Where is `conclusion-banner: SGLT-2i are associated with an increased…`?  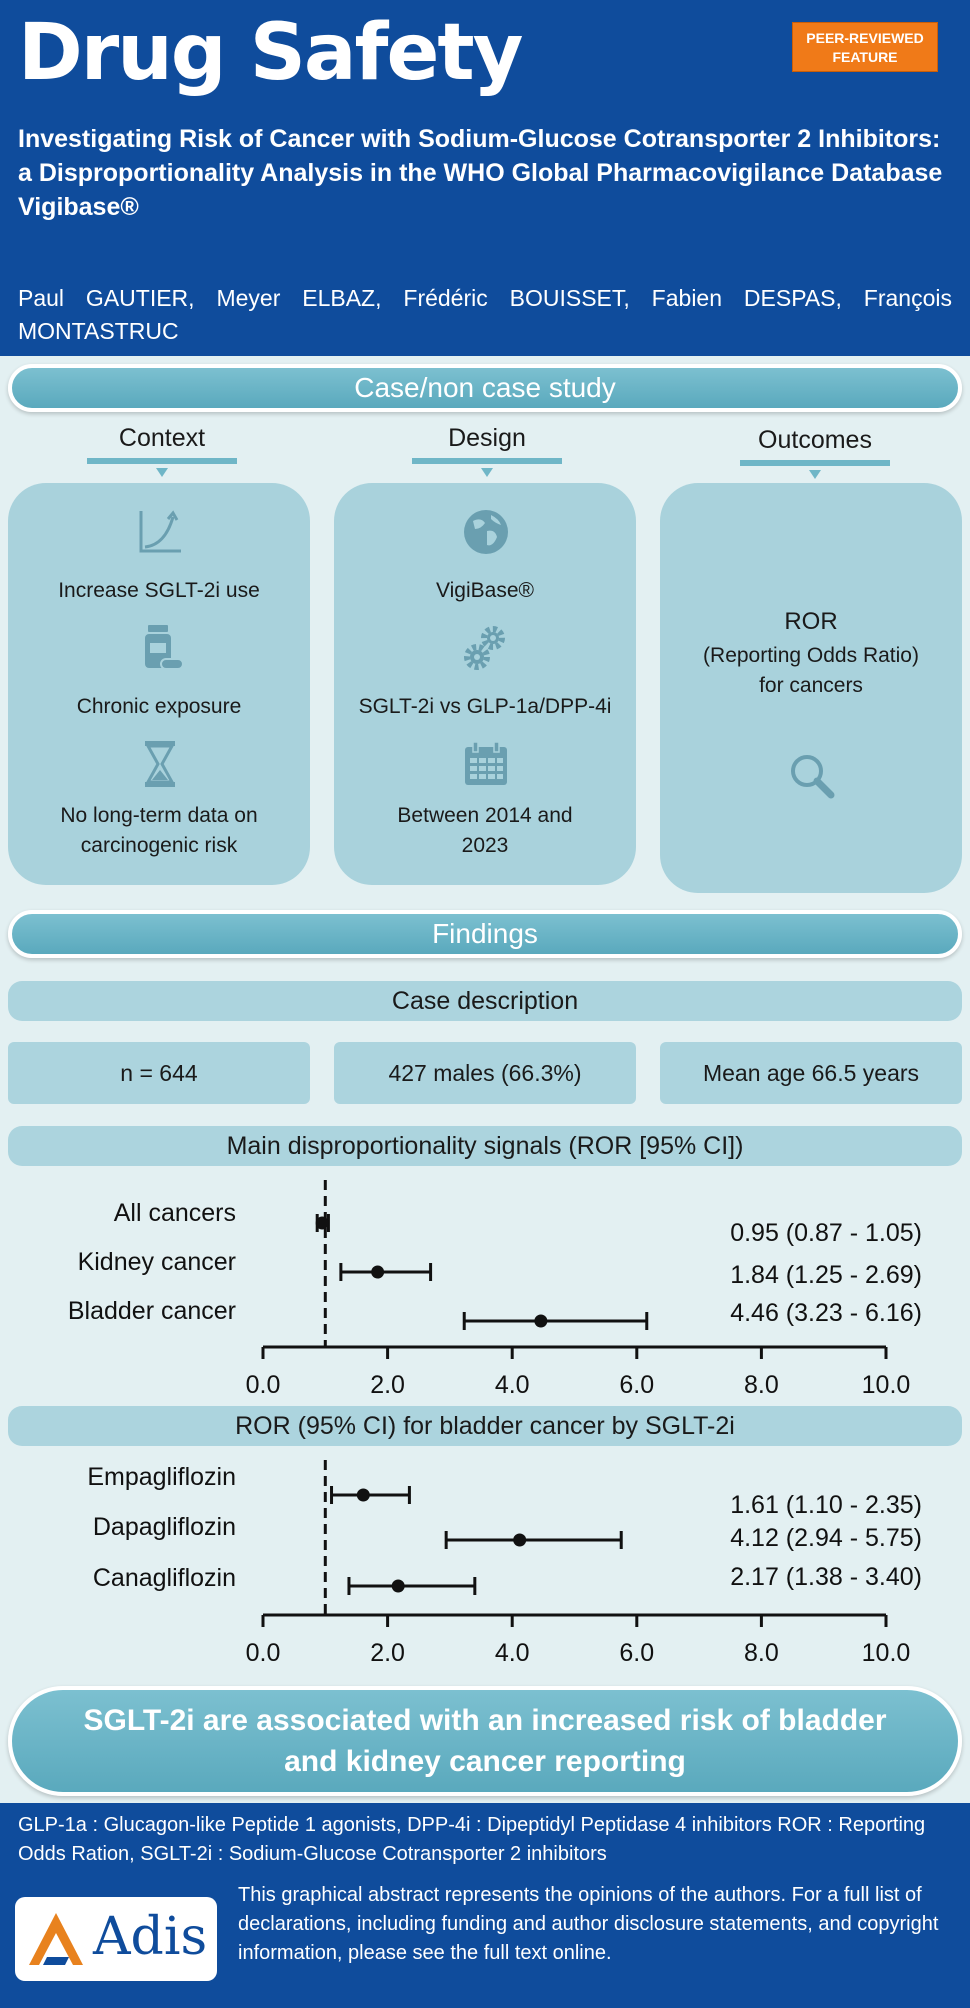
conclusion-banner: SGLT-2i are associated with an increased… is located at coordinates (485, 1741).